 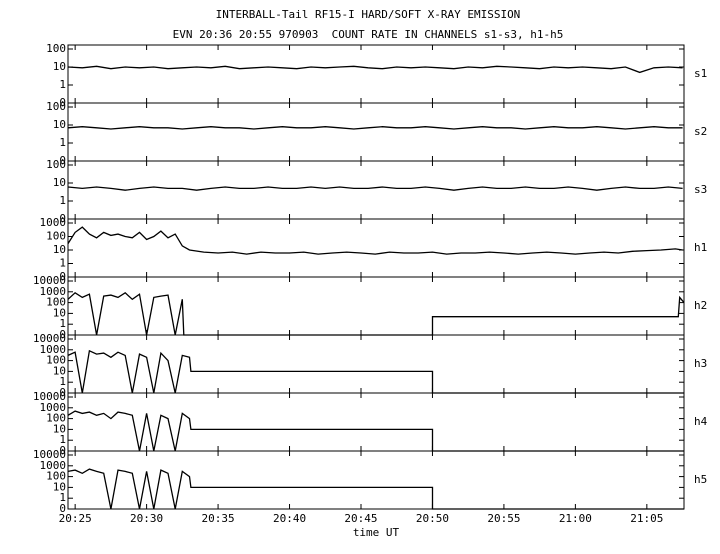 I want to click on x-tick-label: 21:05, so click(x=646, y=518).